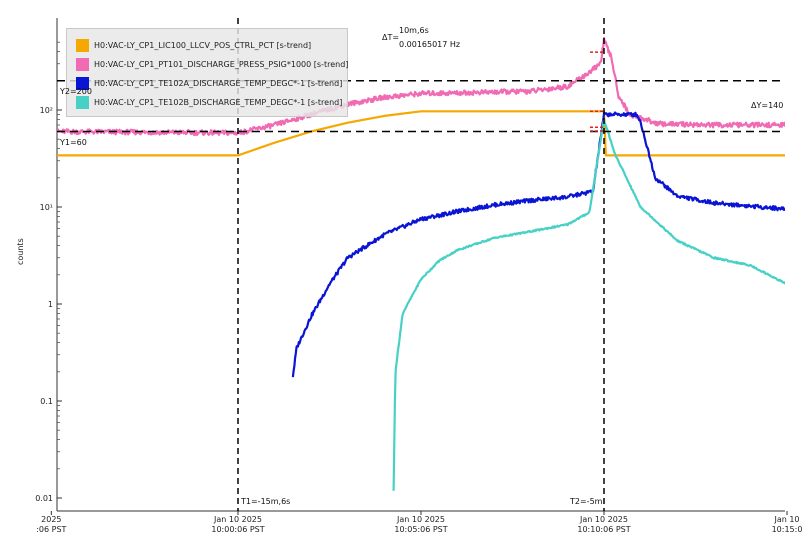  Describe the element at coordinates (51, 519) in the screenshot. I see `x-tick-date-label: 2025` at that location.